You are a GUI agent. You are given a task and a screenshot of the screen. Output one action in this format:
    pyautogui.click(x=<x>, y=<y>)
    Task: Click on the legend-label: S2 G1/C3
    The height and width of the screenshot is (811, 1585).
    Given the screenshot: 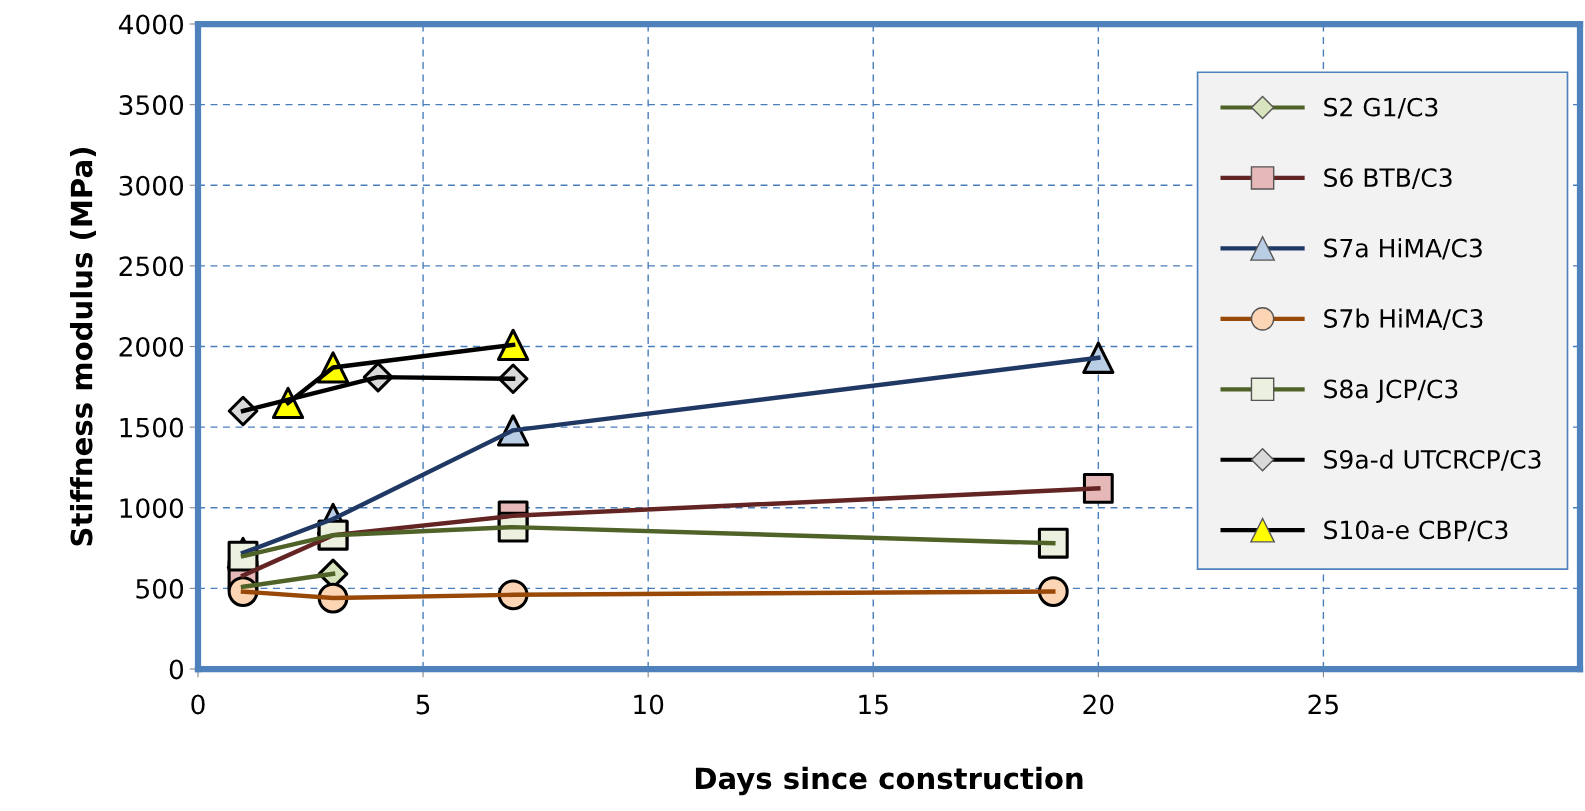 What is the action you would take?
    pyautogui.click(x=1381, y=108)
    